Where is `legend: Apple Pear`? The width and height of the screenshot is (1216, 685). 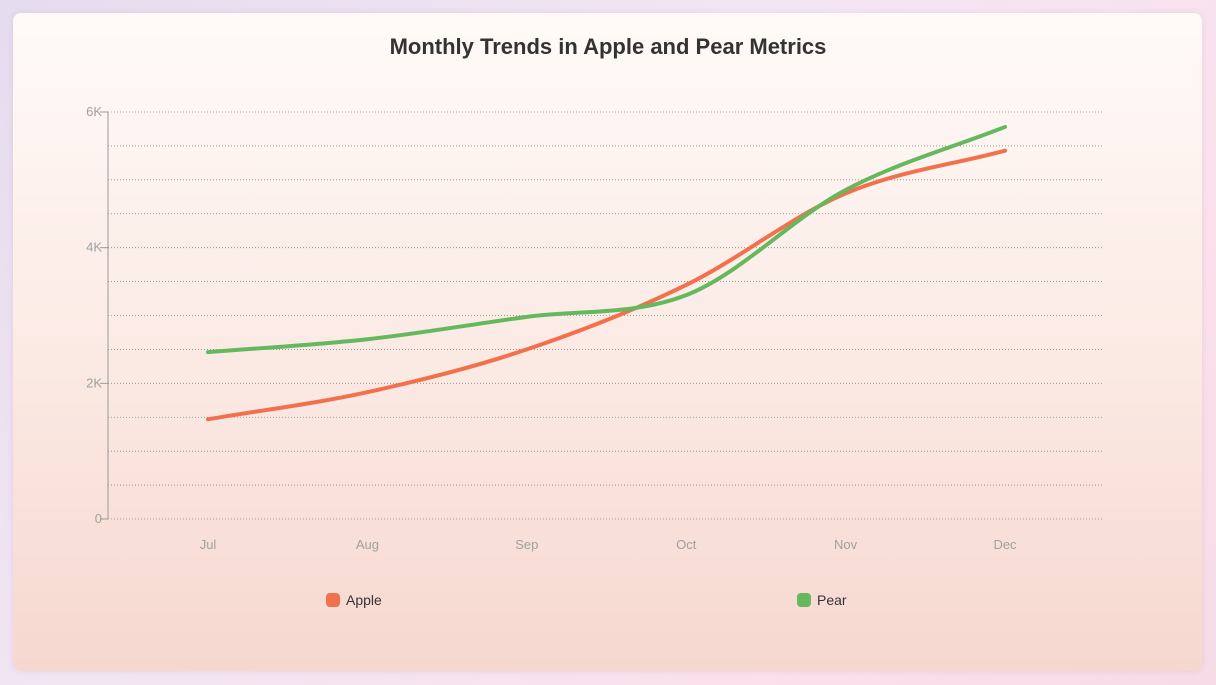 legend: Apple Pear is located at coordinates (586, 600).